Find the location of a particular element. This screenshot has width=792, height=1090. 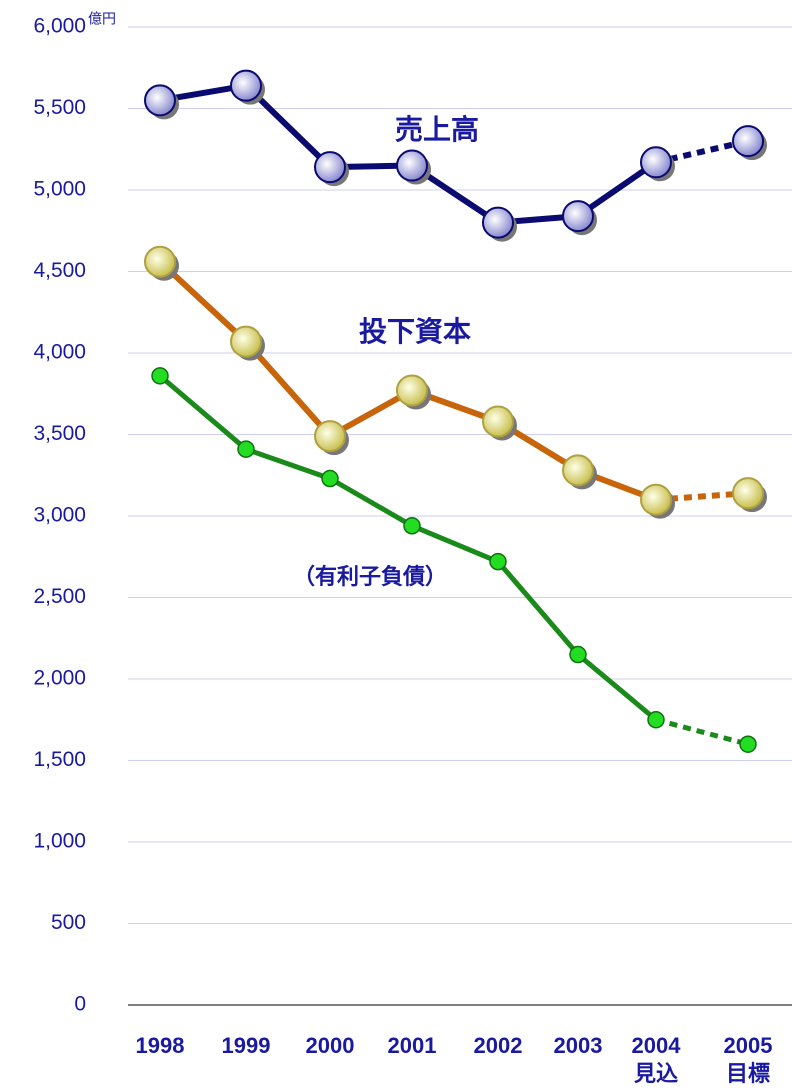

y-tick-label: 4,000 is located at coordinates (59, 352).